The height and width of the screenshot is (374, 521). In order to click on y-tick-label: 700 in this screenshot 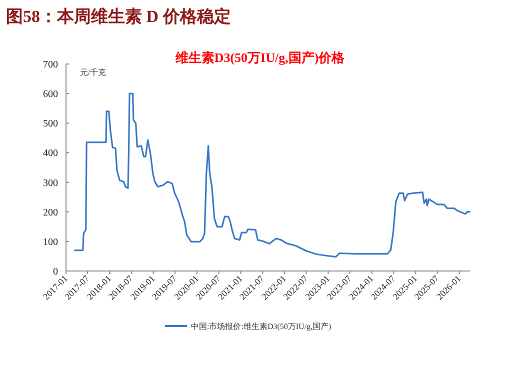, I will do `click(50, 65)`.